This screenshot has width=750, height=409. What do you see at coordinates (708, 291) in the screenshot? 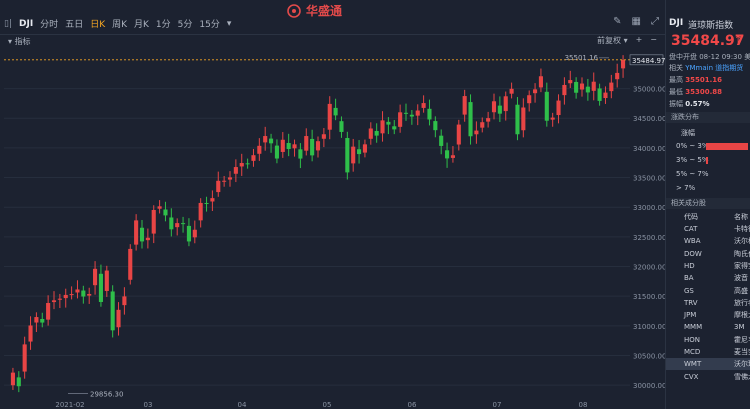
I see `table-row: GS 高盛` at bounding box center [708, 291].